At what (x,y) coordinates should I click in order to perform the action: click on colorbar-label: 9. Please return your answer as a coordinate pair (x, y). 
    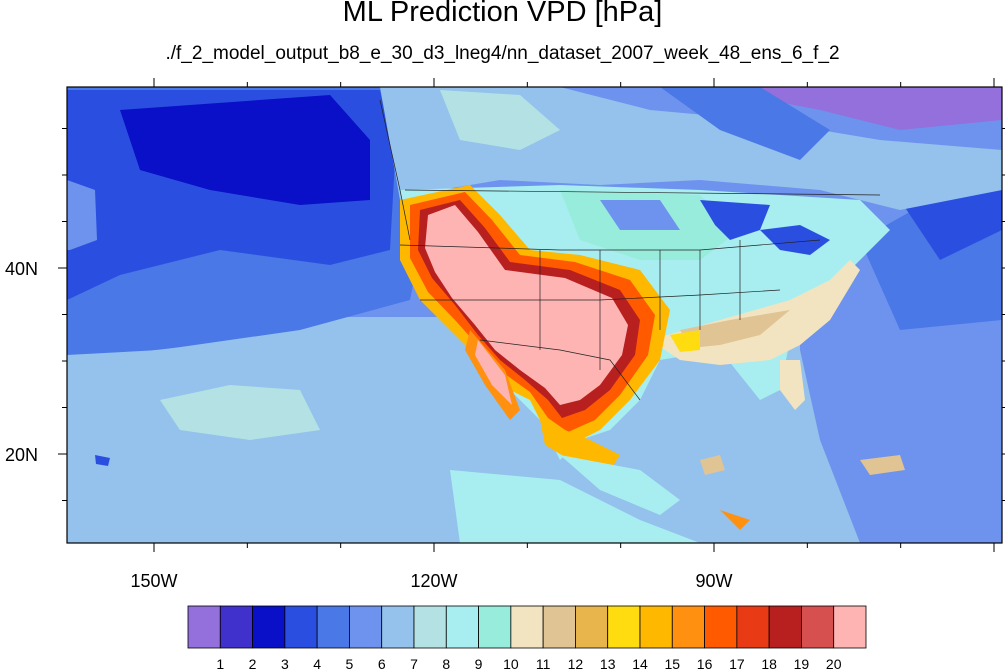
    Looking at the image, I should click on (479, 664).